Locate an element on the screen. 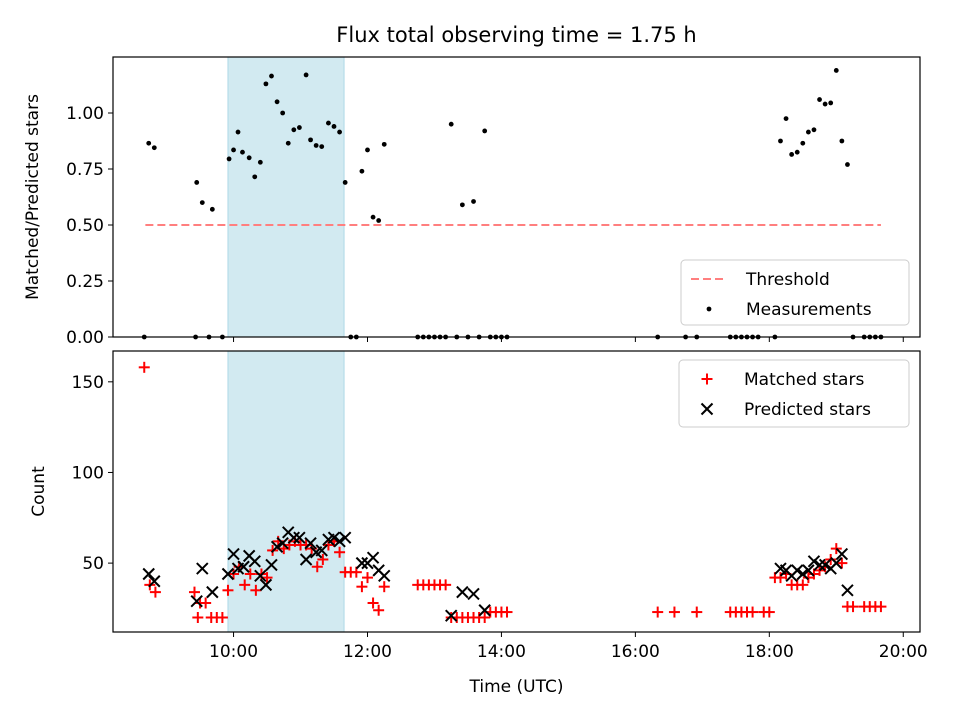 The image size is (960, 720). ratio-legend: Threshold Measurements is located at coordinates (795, 292).